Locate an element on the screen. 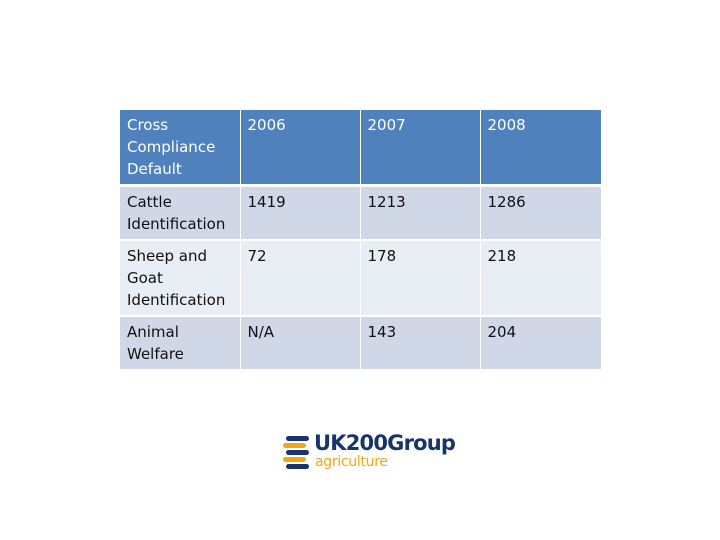 The image size is (720, 540). value-cell: 143 is located at coordinates (420, 342).